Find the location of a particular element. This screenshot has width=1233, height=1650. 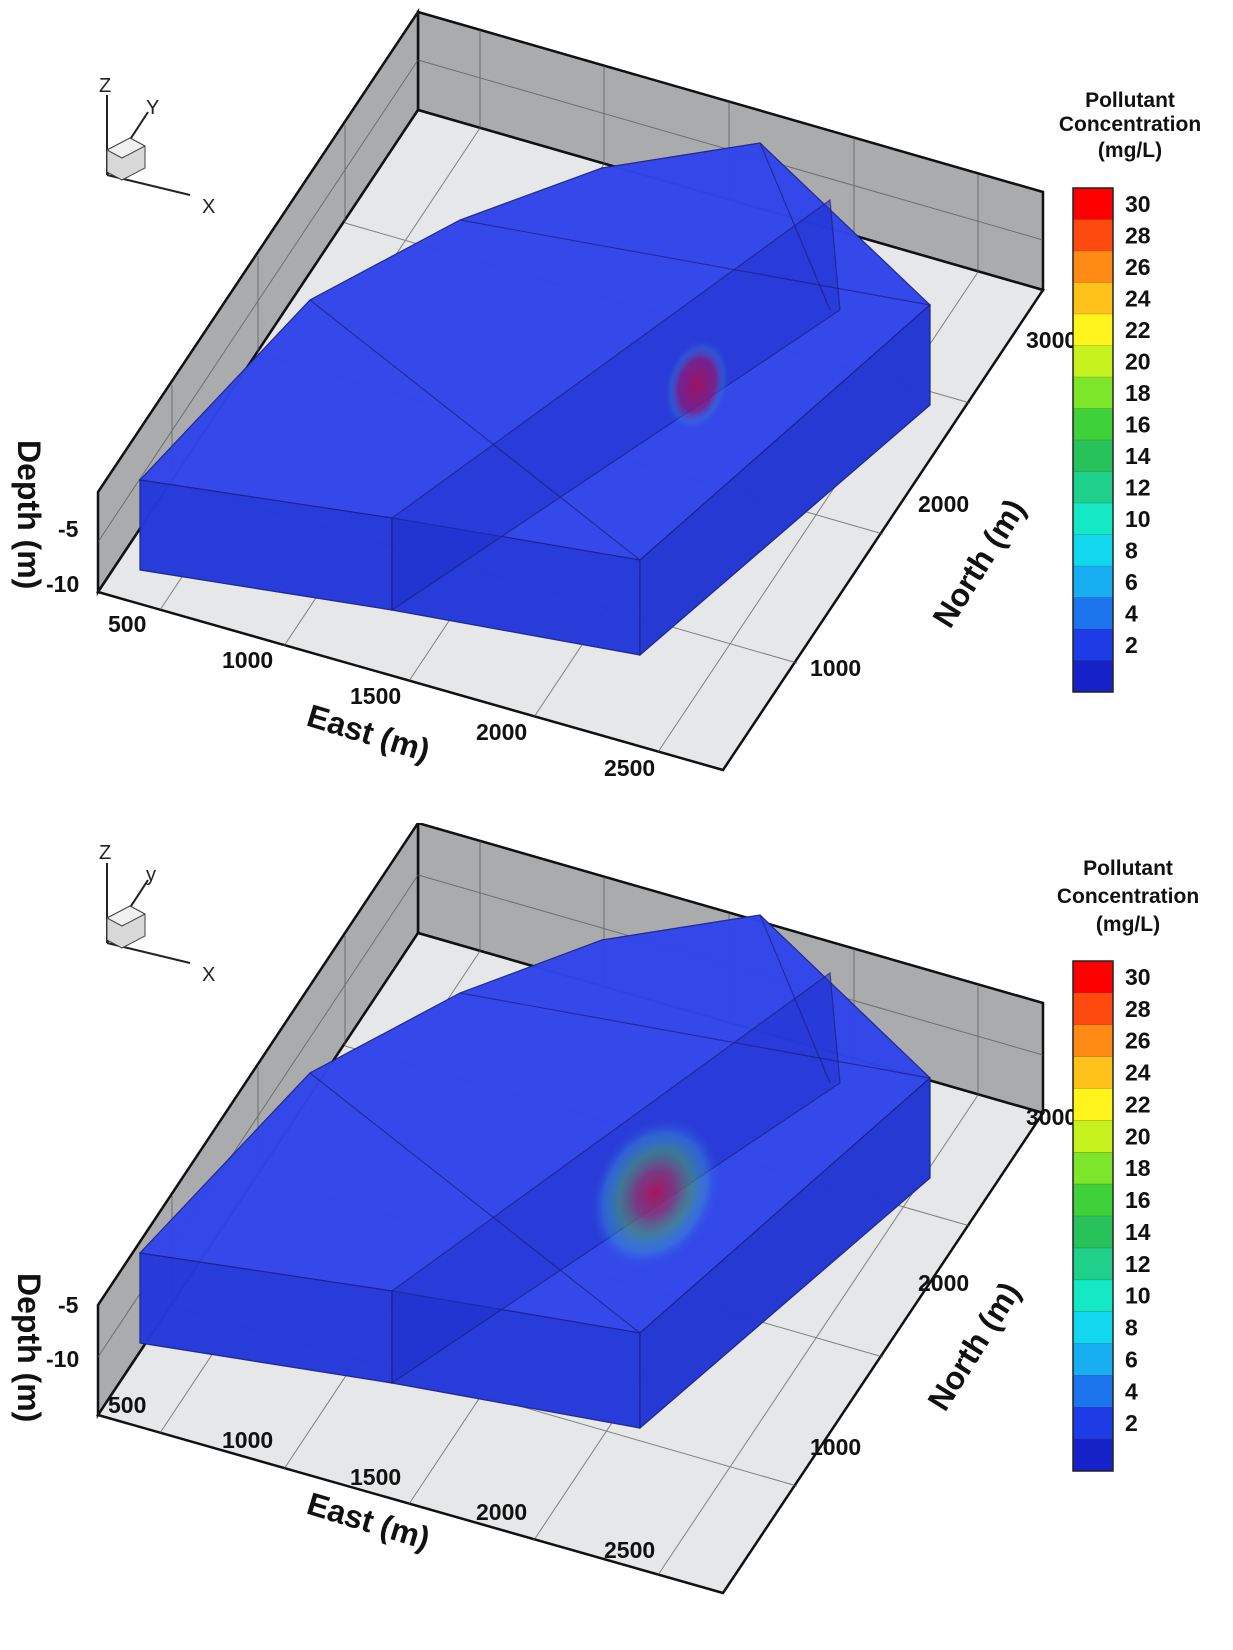

triad-label-y: y is located at coordinates (151, 875).